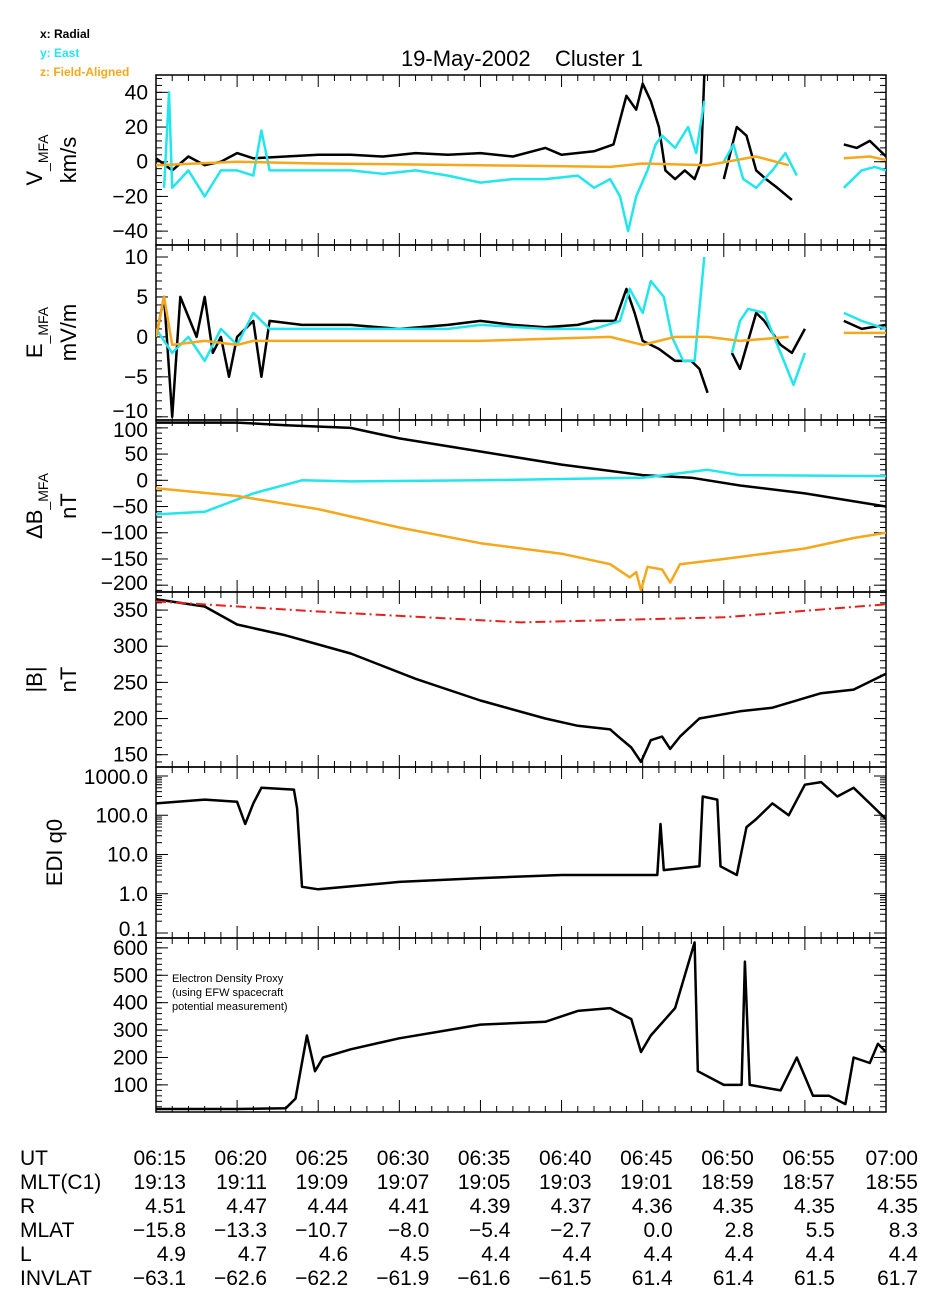  What do you see at coordinates (130, 1030) in the screenshot?
I see `y-tick-label: 300` at bounding box center [130, 1030].